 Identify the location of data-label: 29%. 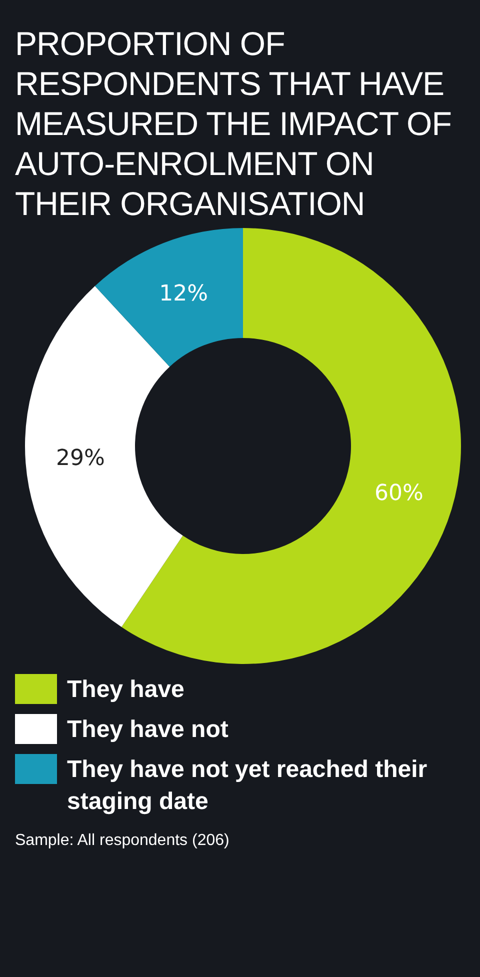
(80, 459).